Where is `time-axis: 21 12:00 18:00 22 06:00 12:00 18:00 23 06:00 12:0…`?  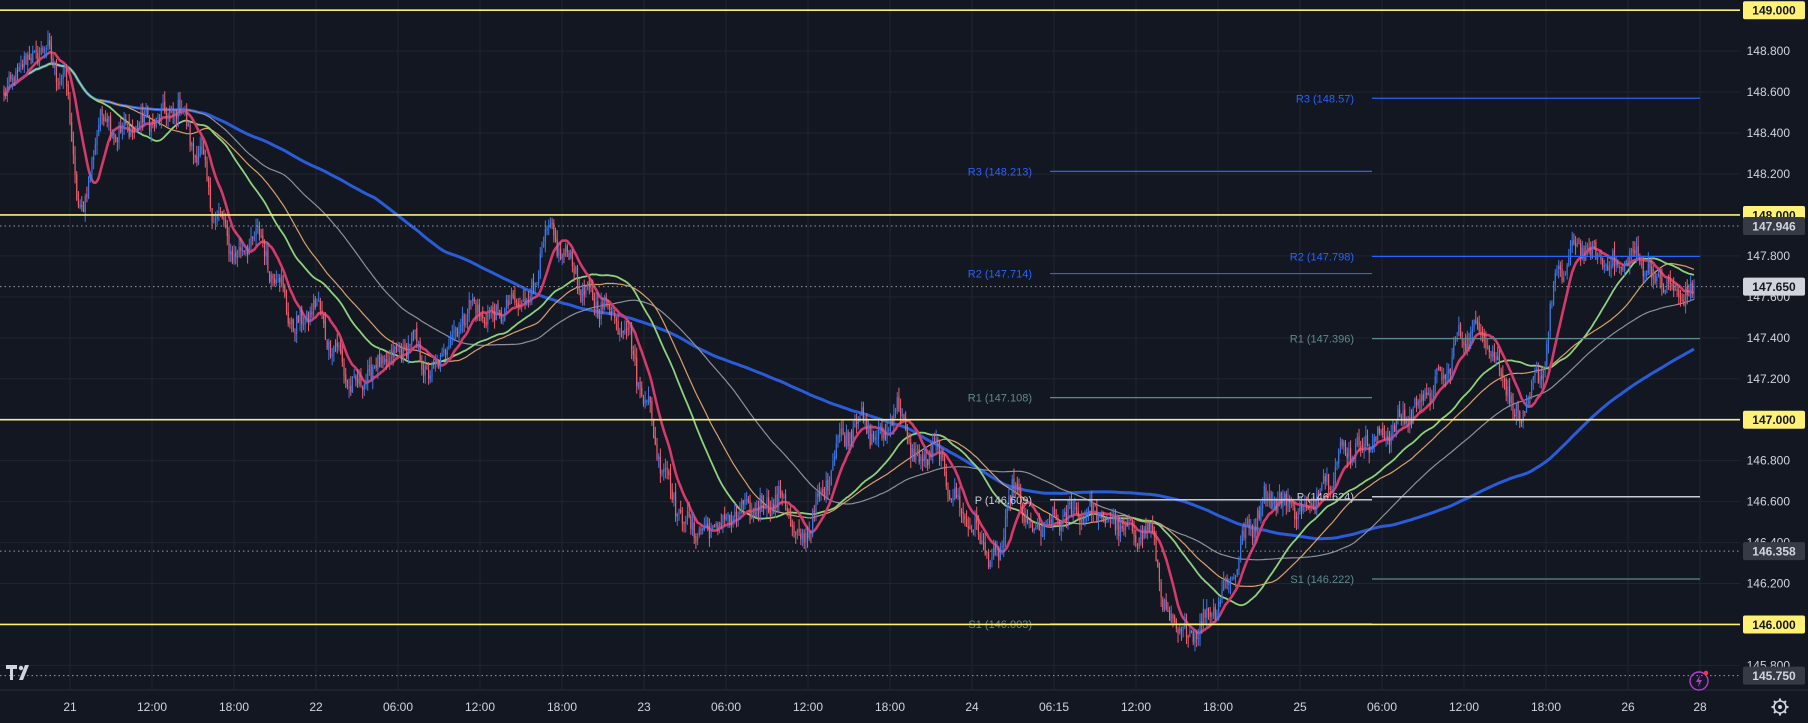 time-axis: 21 12:00 18:00 22 06:00 12:00 18:00 23 06:00 12:0… is located at coordinates (904, 706).